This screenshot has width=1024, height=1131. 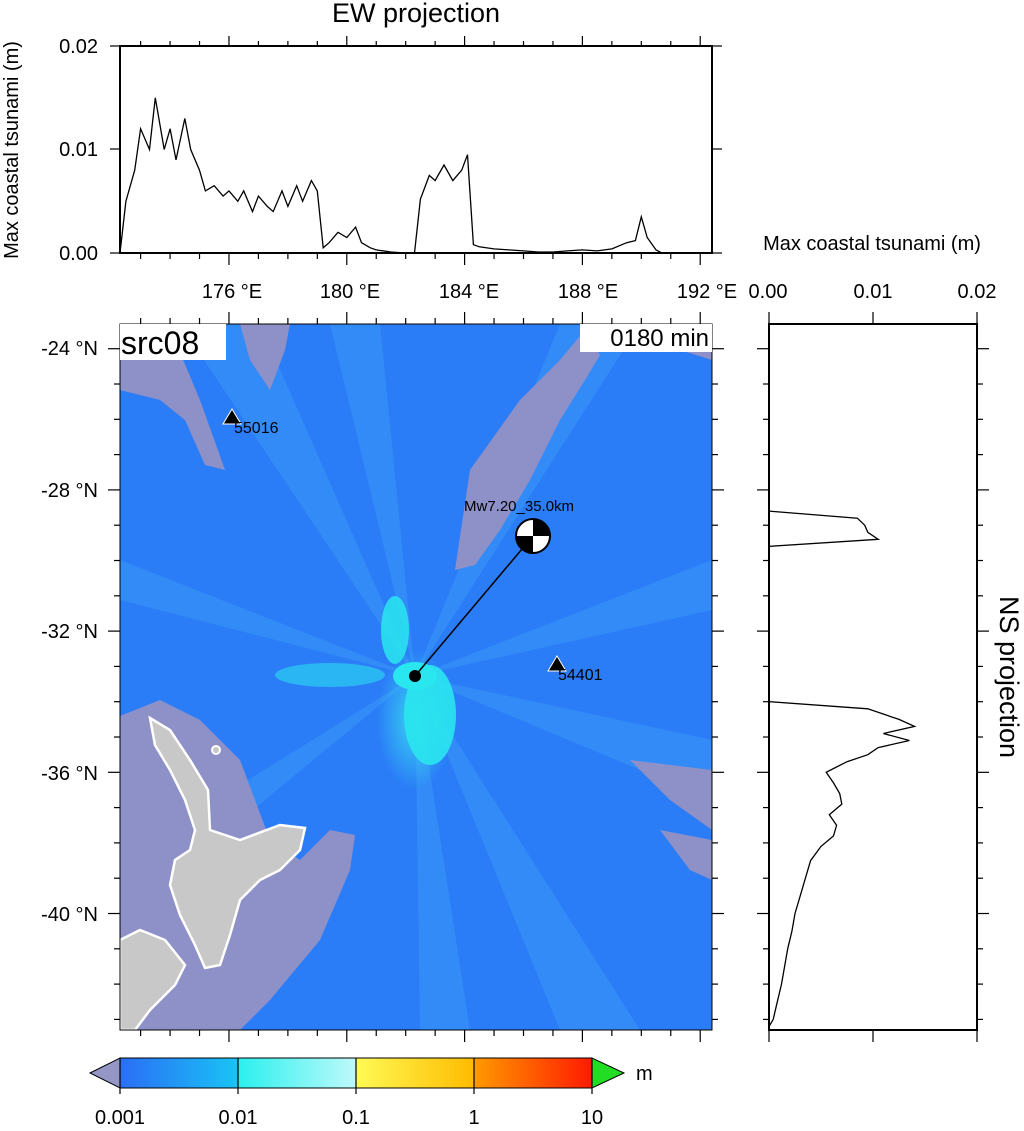 What do you see at coordinates (238, 1118) in the screenshot?
I see `colorbar-label: 0.01` at bounding box center [238, 1118].